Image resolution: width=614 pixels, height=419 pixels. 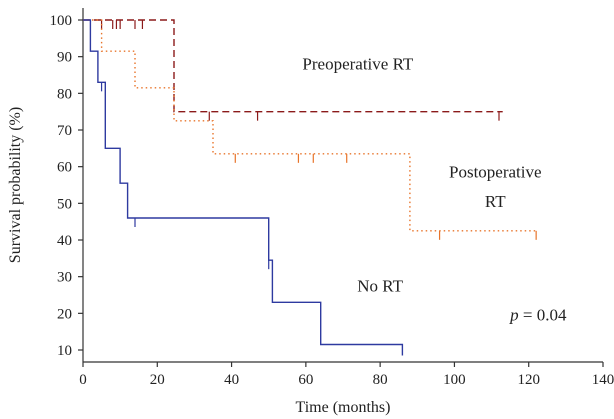 What do you see at coordinates (380, 380) in the screenshot?
I see `x-tick-label: 80` at bounding box center [380, 380].